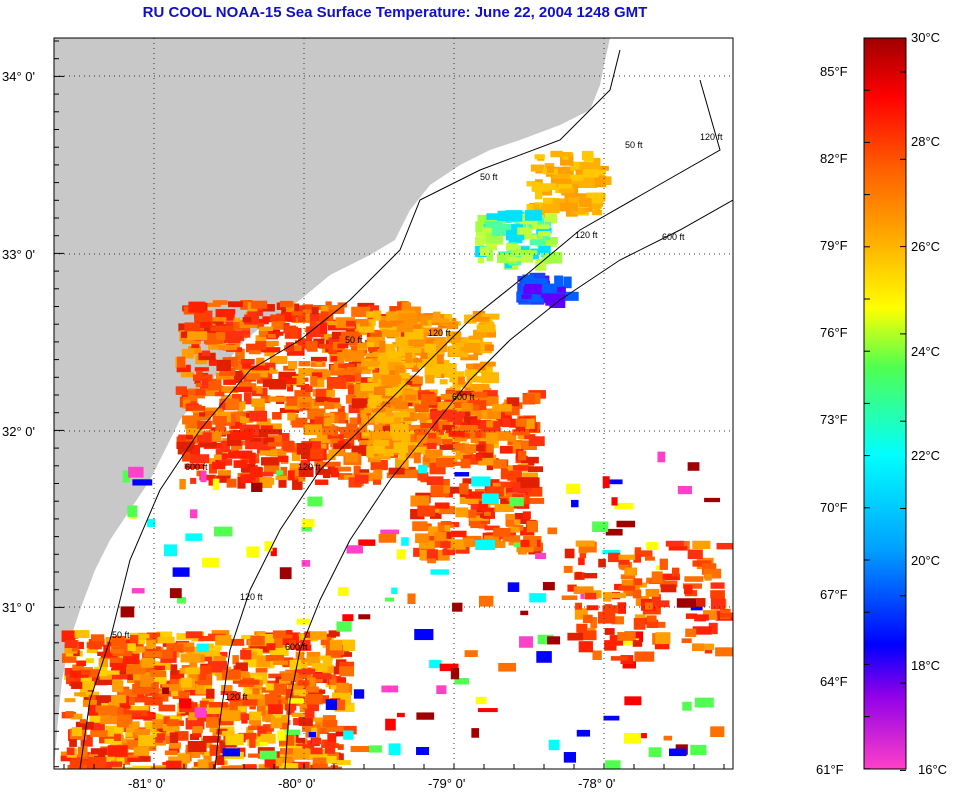  What do you see at coordinates (830, 769) in the screenshot?
I see `colorbar-f-label: 61°F` at bounding box center [830, 769].